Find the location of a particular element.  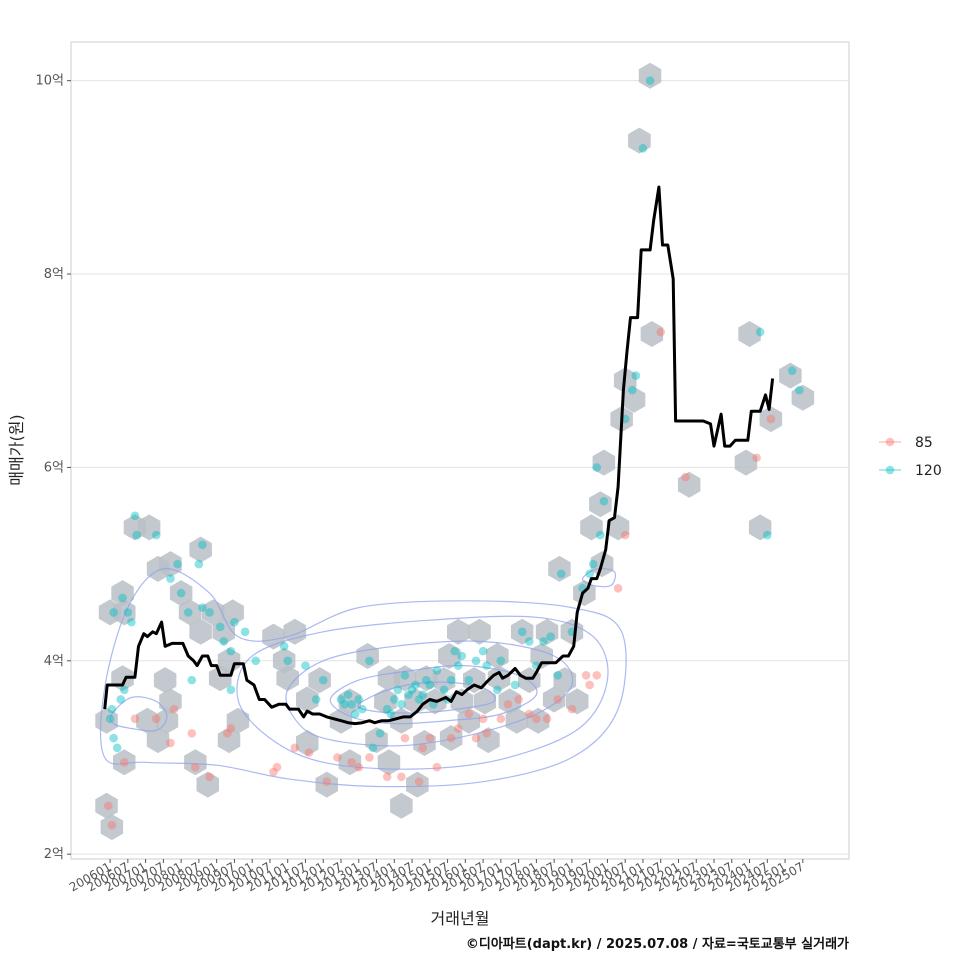

y-tick-label: 4억 is located at coordinates (54, 661).